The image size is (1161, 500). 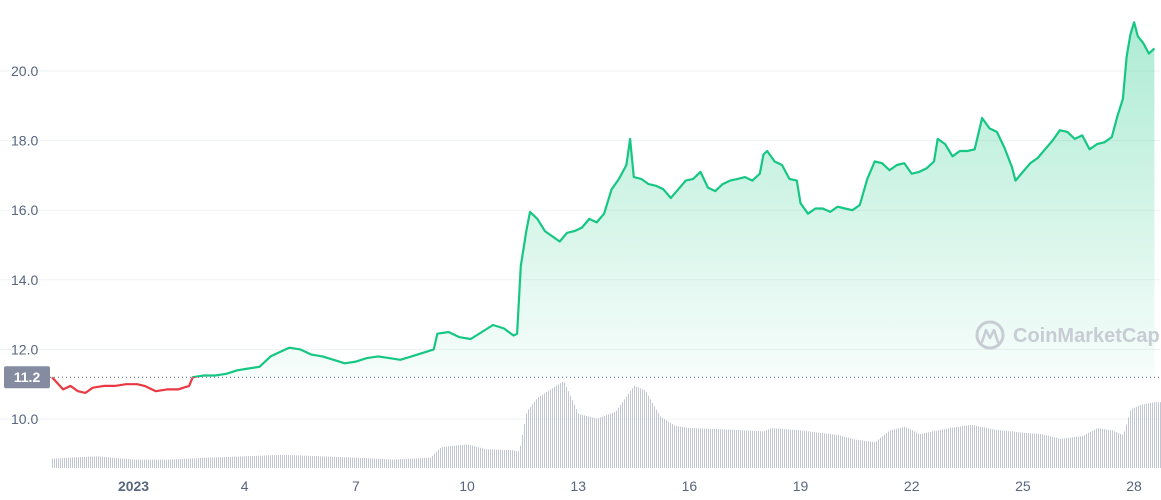 I want to click on y-tick-label: 10.0, so click(x=24, y=419).